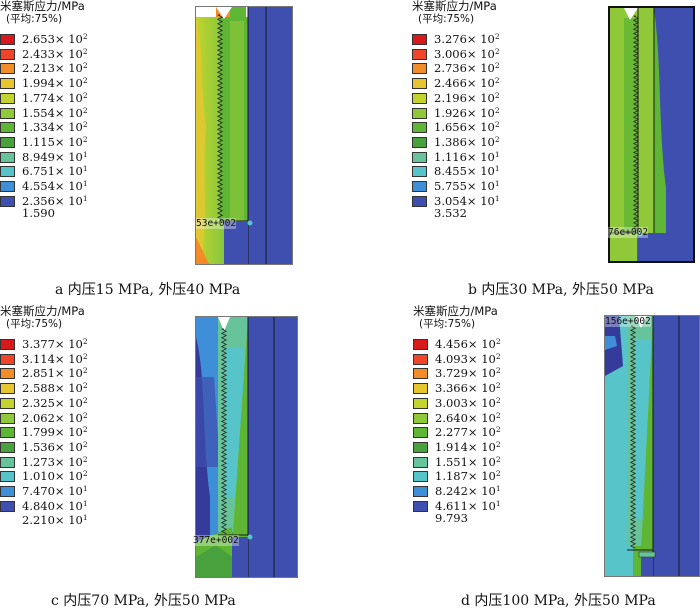 This screenshot has height=610, width=700. What do you see at coordinates (55, 505) in the screenshot?
I see `legend-level-label: 4.840× 101` at bounding box center [55, 505].